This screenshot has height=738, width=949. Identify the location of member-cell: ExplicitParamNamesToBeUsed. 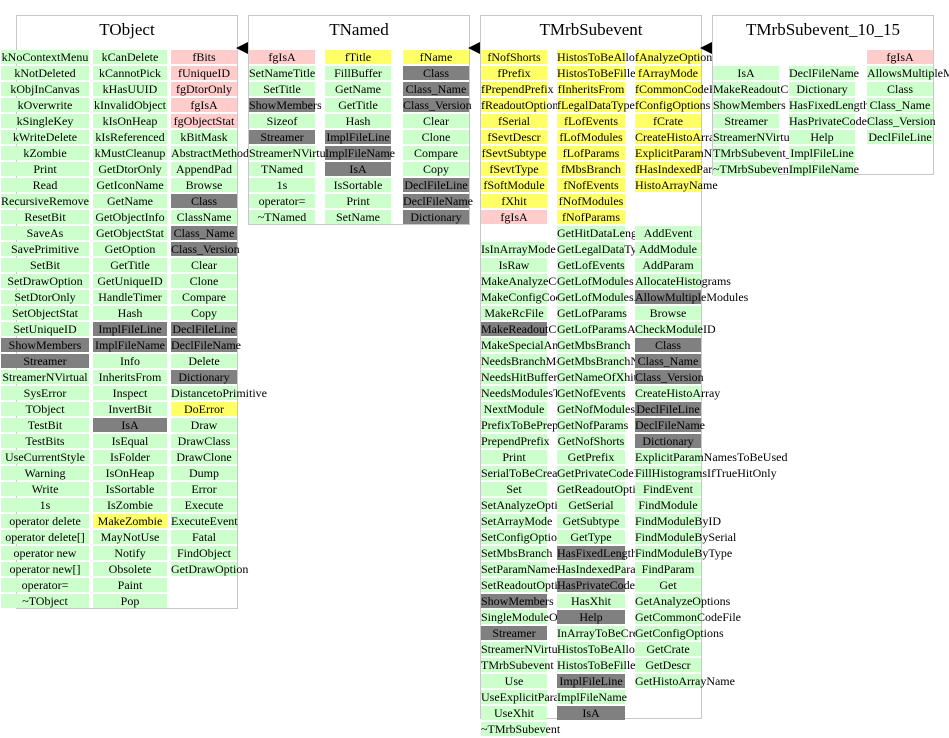
(711, 457).